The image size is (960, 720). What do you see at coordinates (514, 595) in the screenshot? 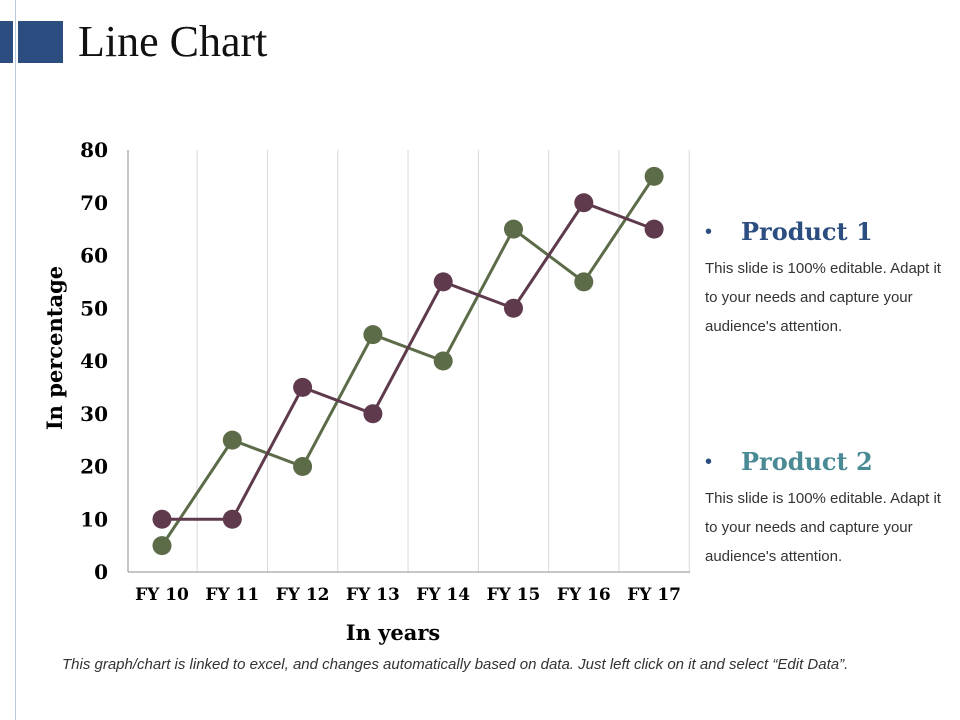
I see `x-tick-label: FY 15` at bounding box center [514, 595].